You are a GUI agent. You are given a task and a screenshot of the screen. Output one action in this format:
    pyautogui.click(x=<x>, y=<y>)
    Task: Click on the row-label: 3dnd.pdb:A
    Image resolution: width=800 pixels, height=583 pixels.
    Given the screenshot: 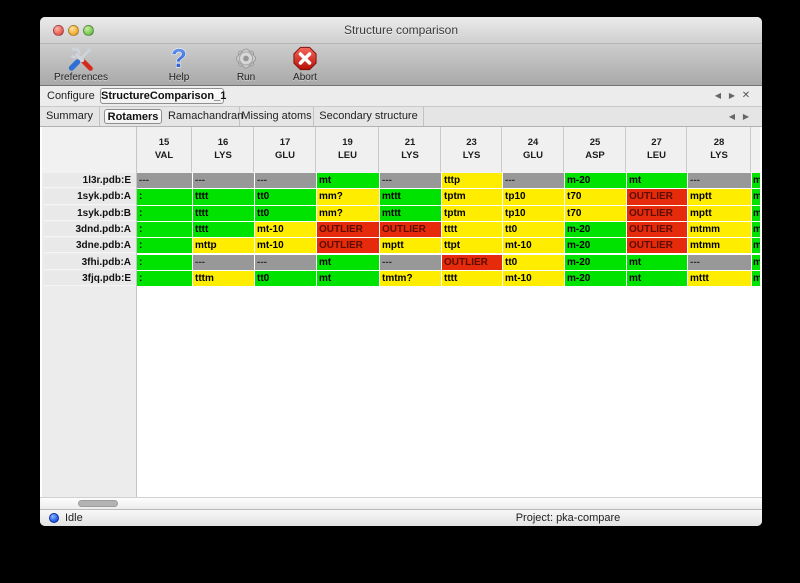 What is the action you would take?
    pyautogui.click(x=91, y=229)
    